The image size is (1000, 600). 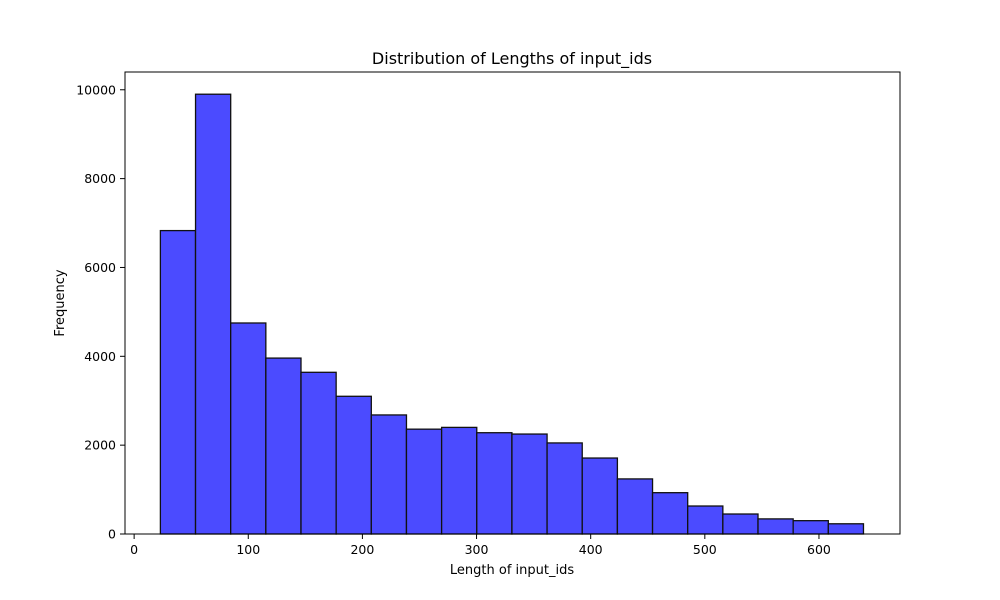 What do you see at coordinates (60, 302) in the screenshot?
I see `y-axis-label: Frequency` at bounding box center [60, 302].